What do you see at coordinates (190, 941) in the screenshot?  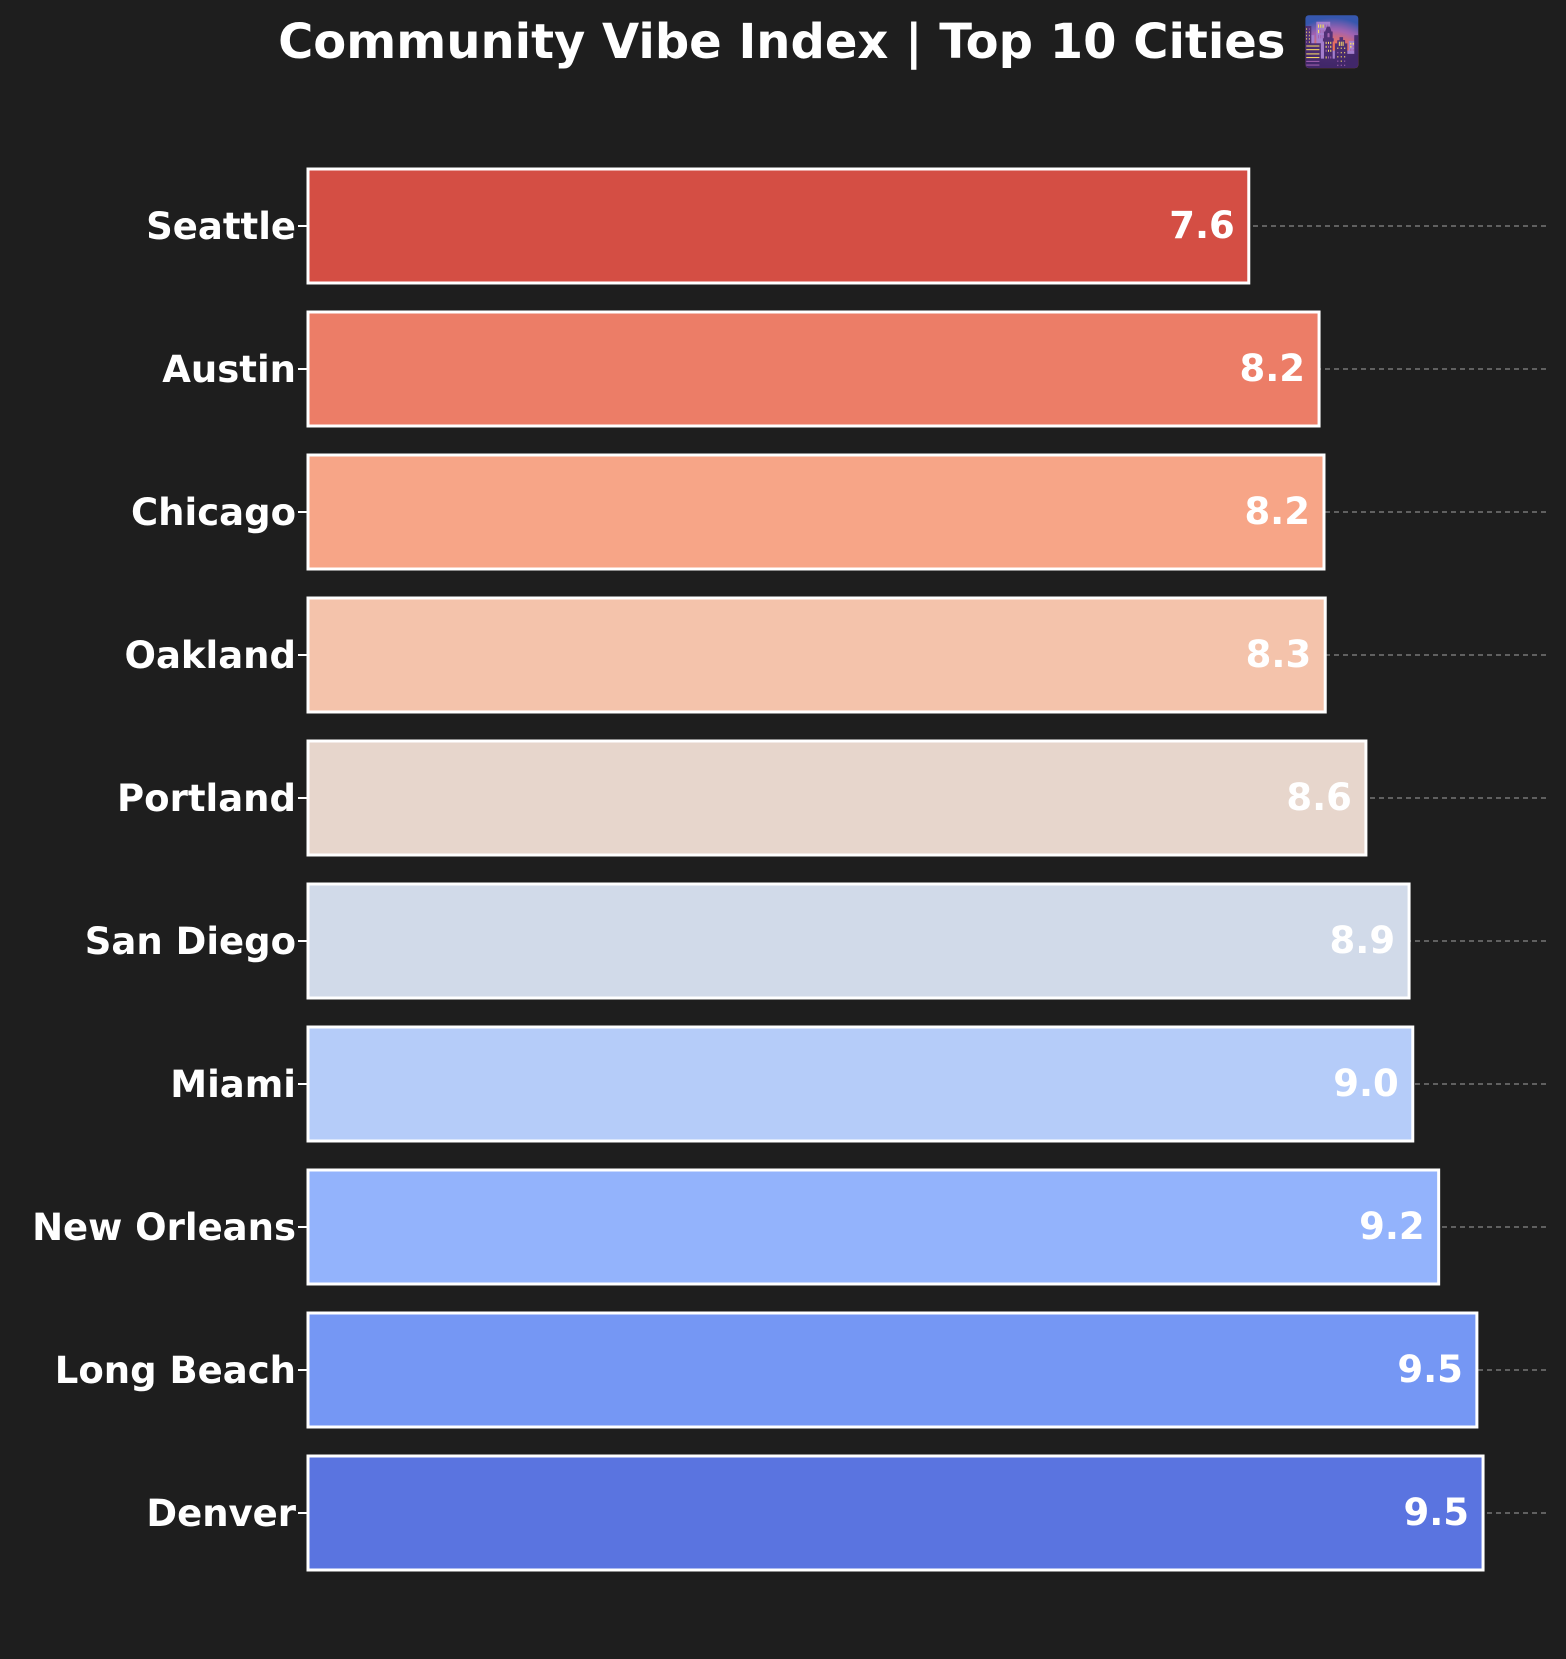 I see `y-tick-label: San Diego` at bounding box center [190, 941].